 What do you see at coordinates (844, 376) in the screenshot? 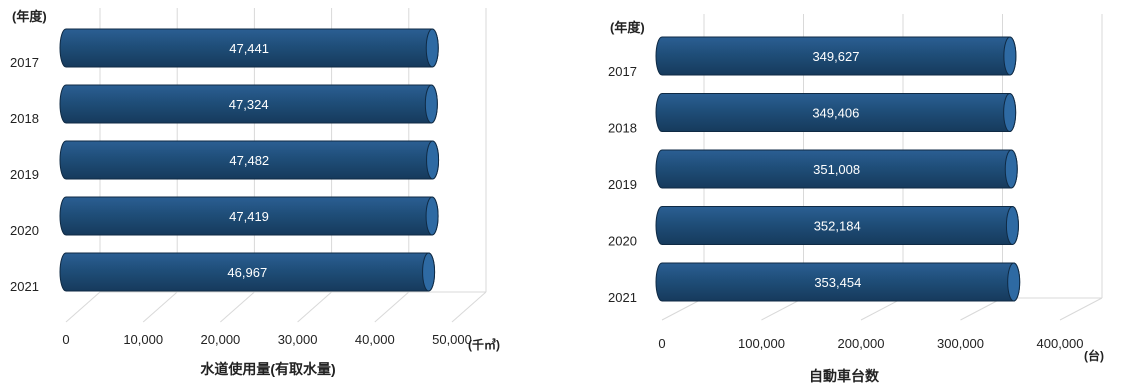
I see `chart-title: 自動車台数` at bounding box center [844, 376].